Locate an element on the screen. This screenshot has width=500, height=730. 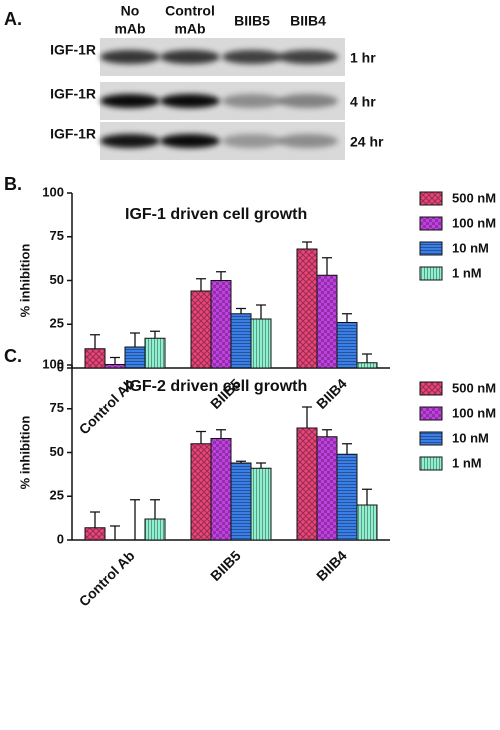
western-blot is located at coordinates (222, 99).